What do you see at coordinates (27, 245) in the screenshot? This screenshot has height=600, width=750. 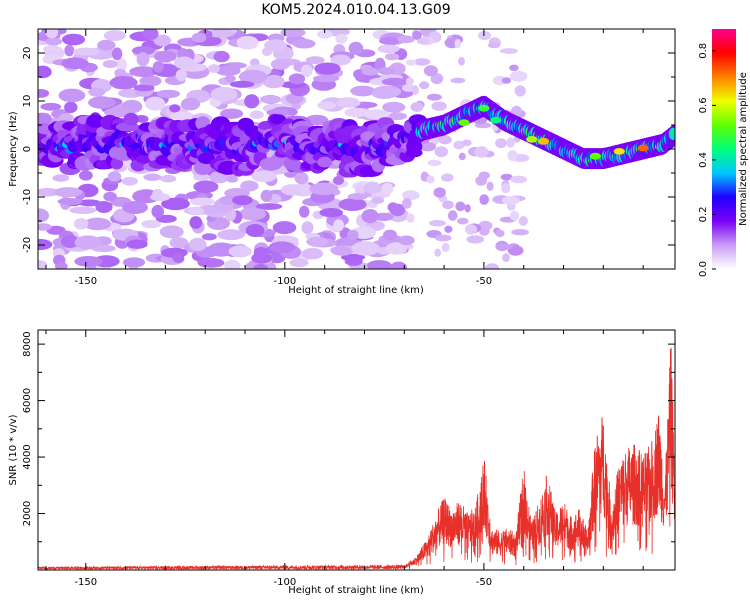 I see `y-tick-label: -20` at bounding box center [27, 245].